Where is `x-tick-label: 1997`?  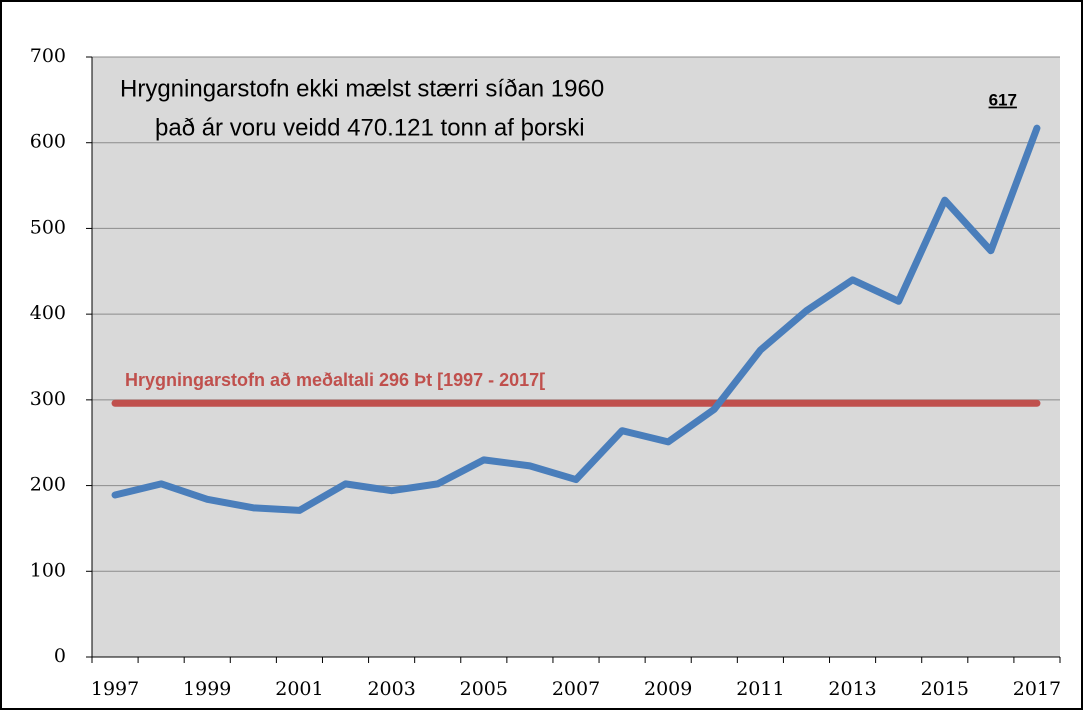 x-tick-label: 1997 is located at coordinates (115, 689).